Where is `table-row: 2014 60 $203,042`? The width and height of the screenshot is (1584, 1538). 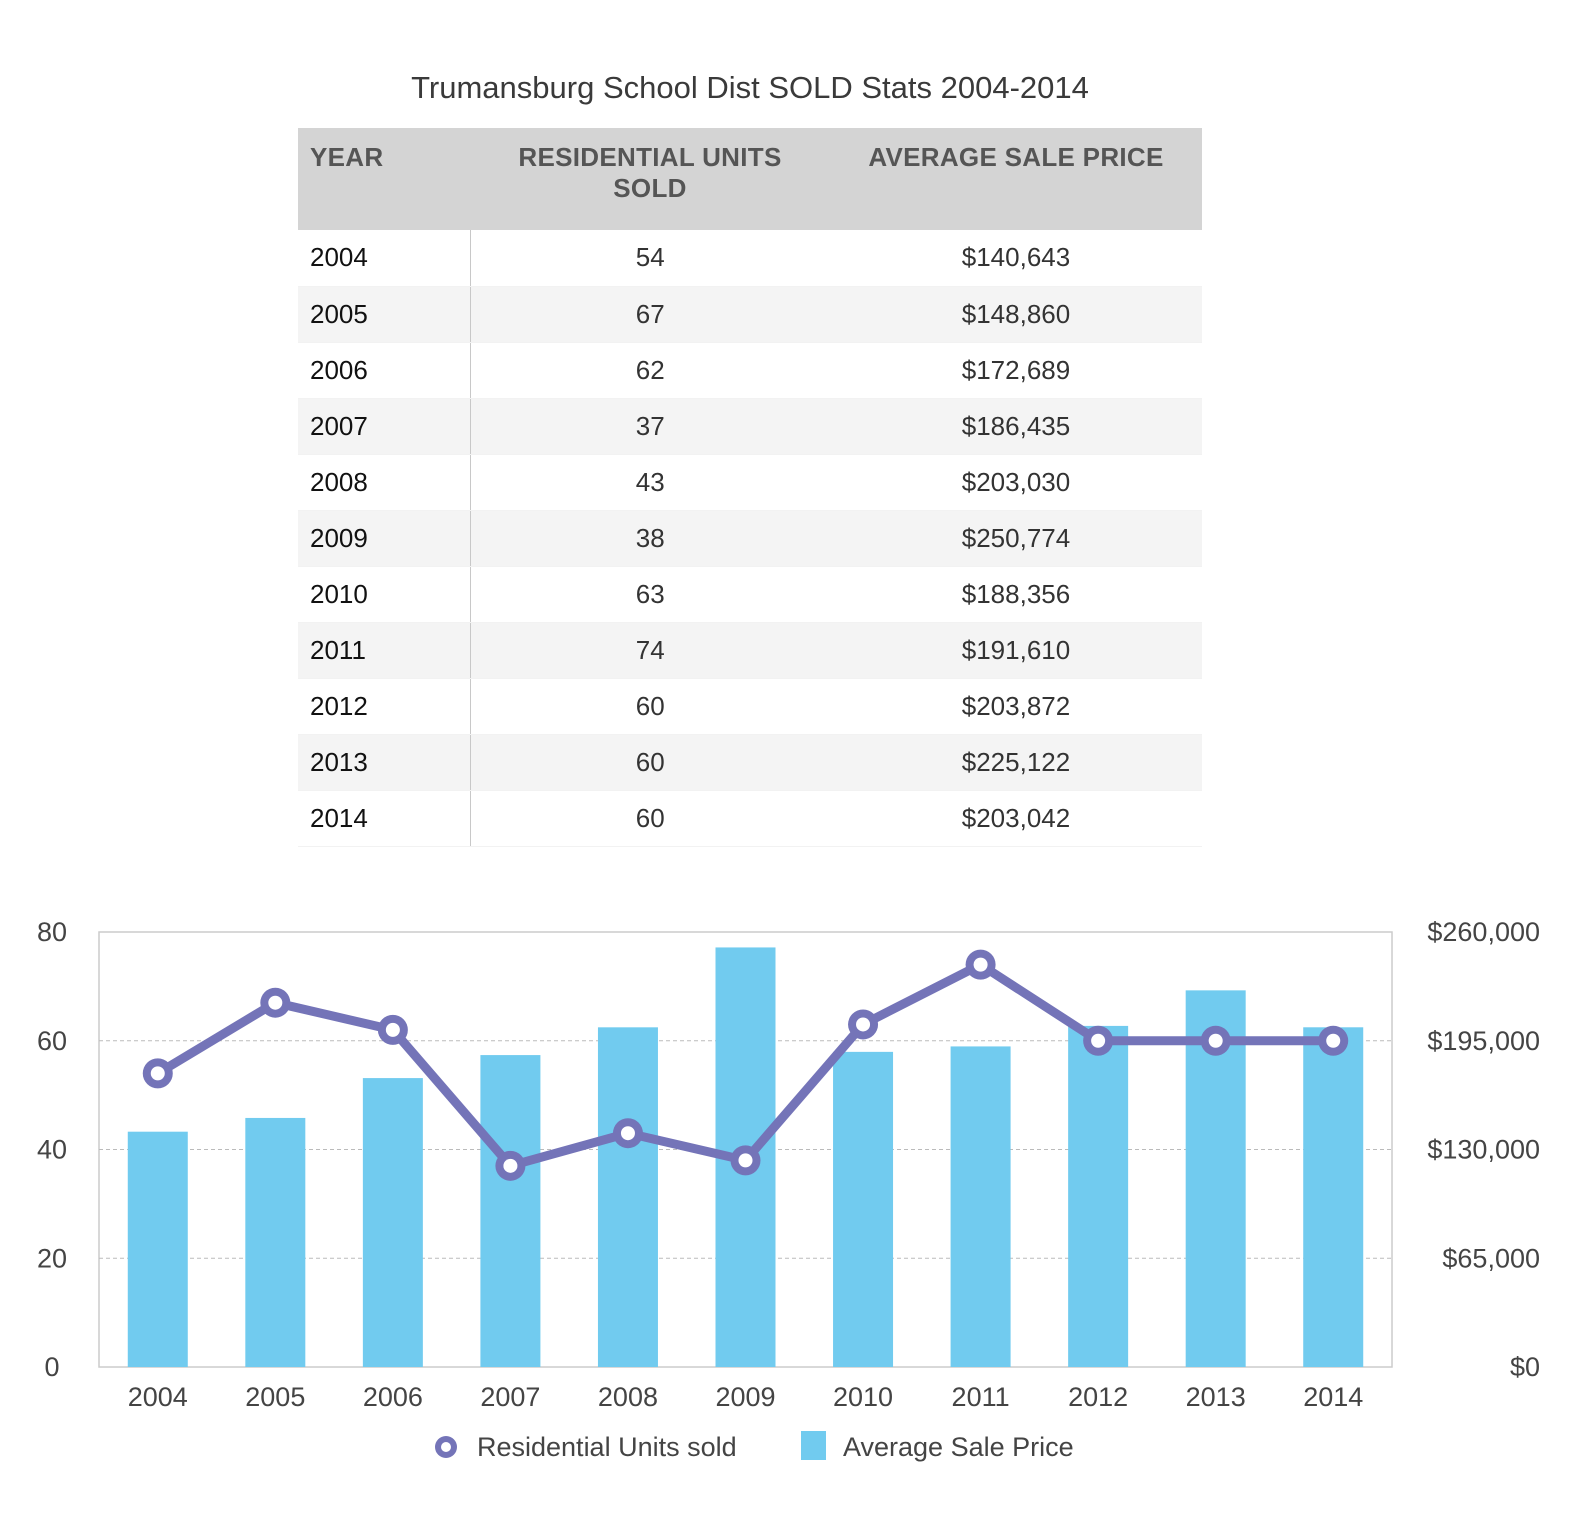
table-row: 2014 60 $203,042 is located at coordinates (750, 818).